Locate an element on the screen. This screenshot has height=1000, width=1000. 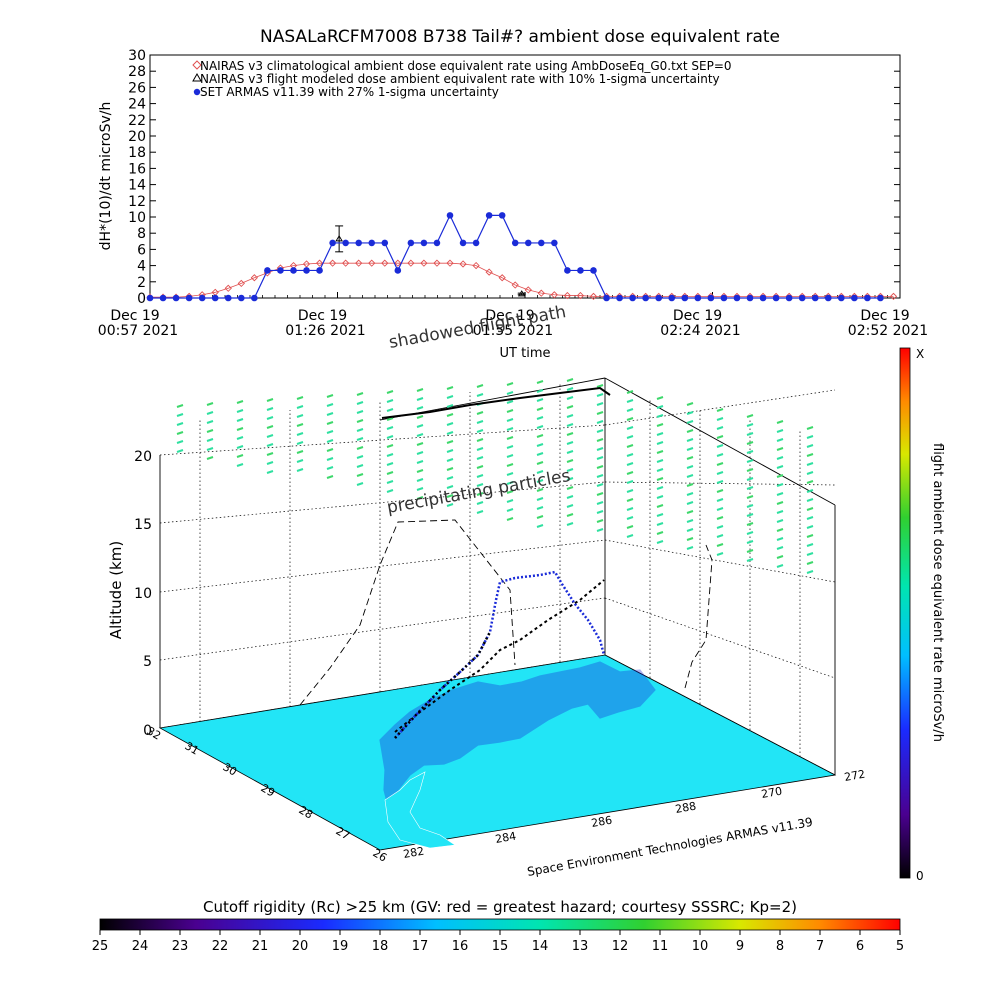
cutoff-tick-label: 8 is located at coordinates (780, 946).